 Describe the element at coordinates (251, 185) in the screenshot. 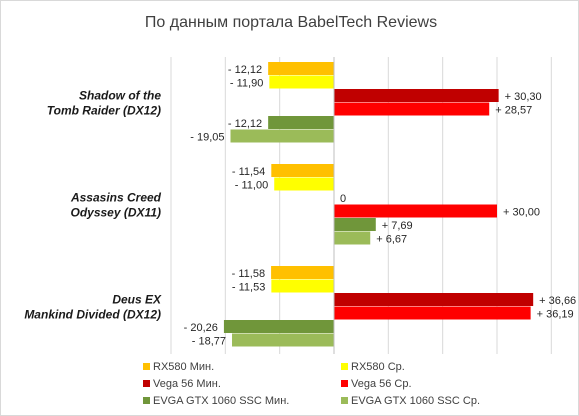

I see `data-label: - 11,00` at that location.